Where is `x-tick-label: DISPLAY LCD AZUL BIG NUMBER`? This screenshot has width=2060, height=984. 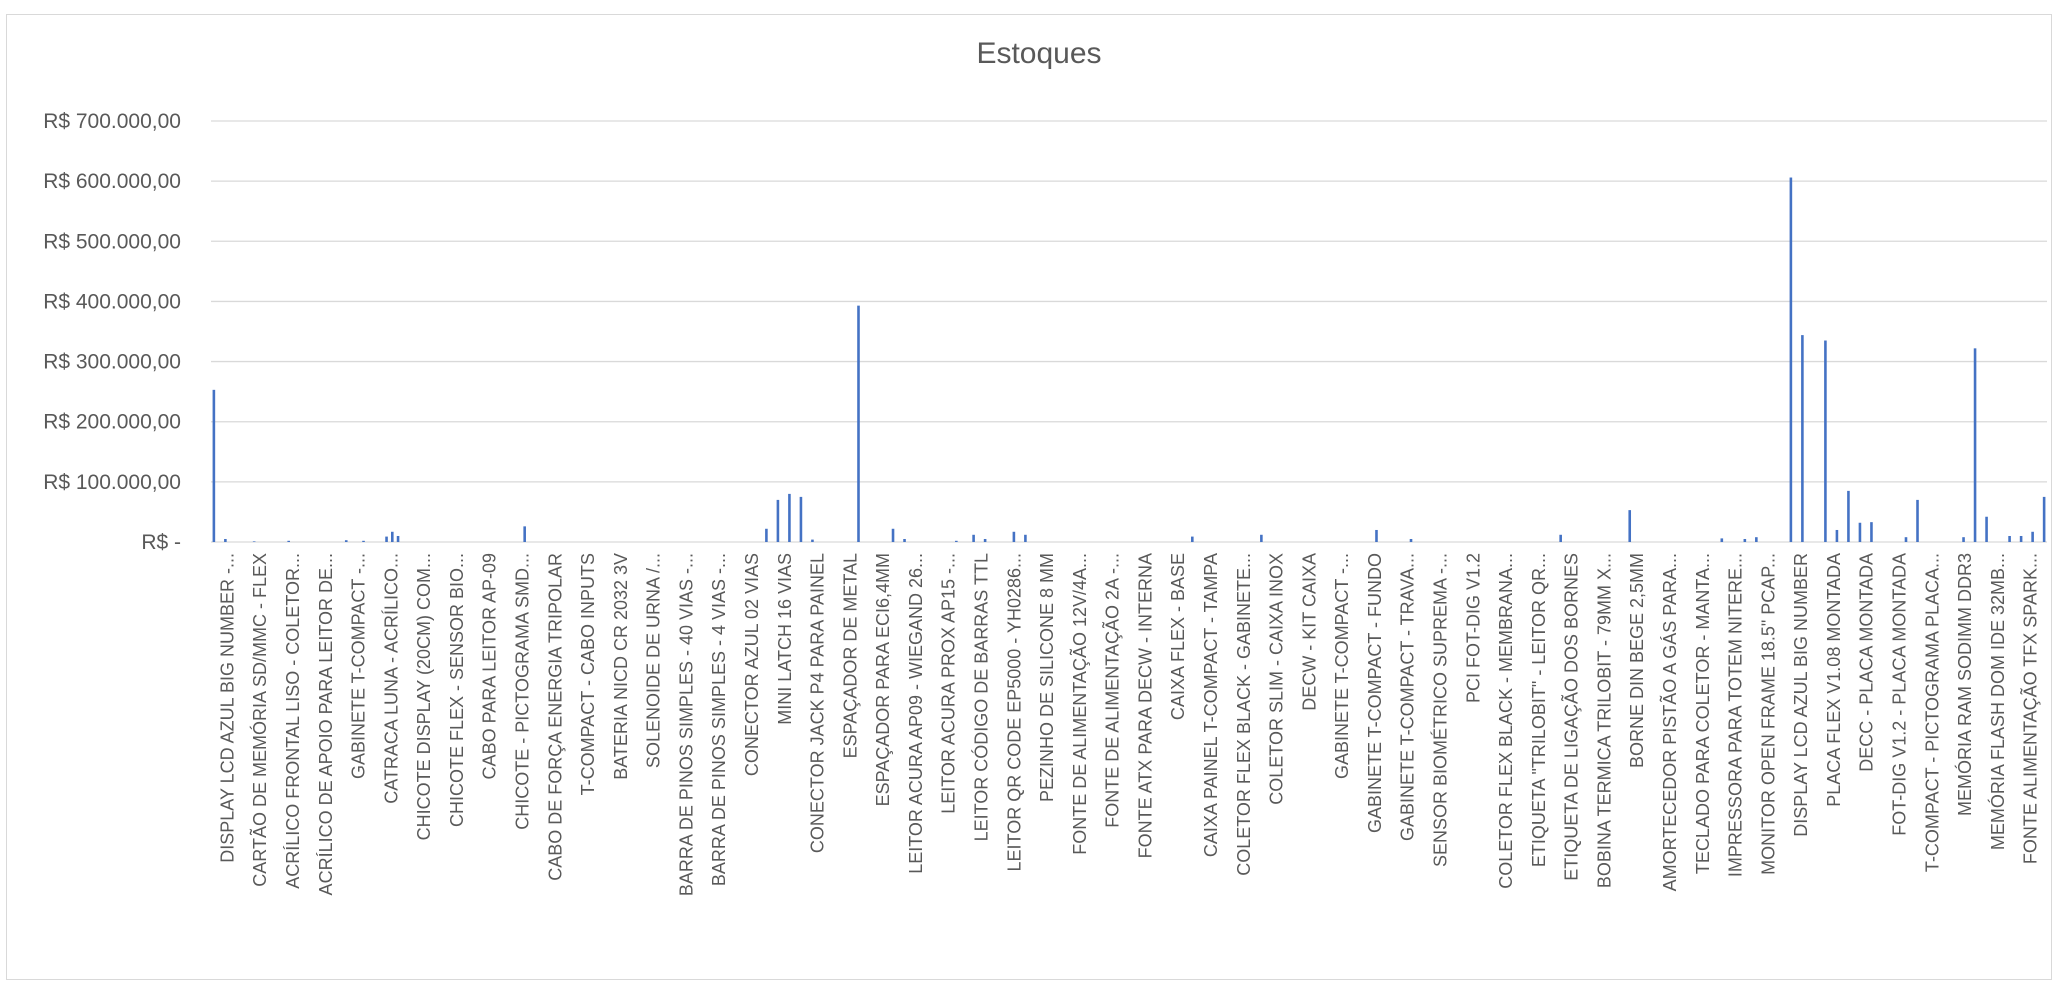 x-tick-label: DISPLAY LCD AZUL BIG NUMBER is located at coordinates (1801, 695).